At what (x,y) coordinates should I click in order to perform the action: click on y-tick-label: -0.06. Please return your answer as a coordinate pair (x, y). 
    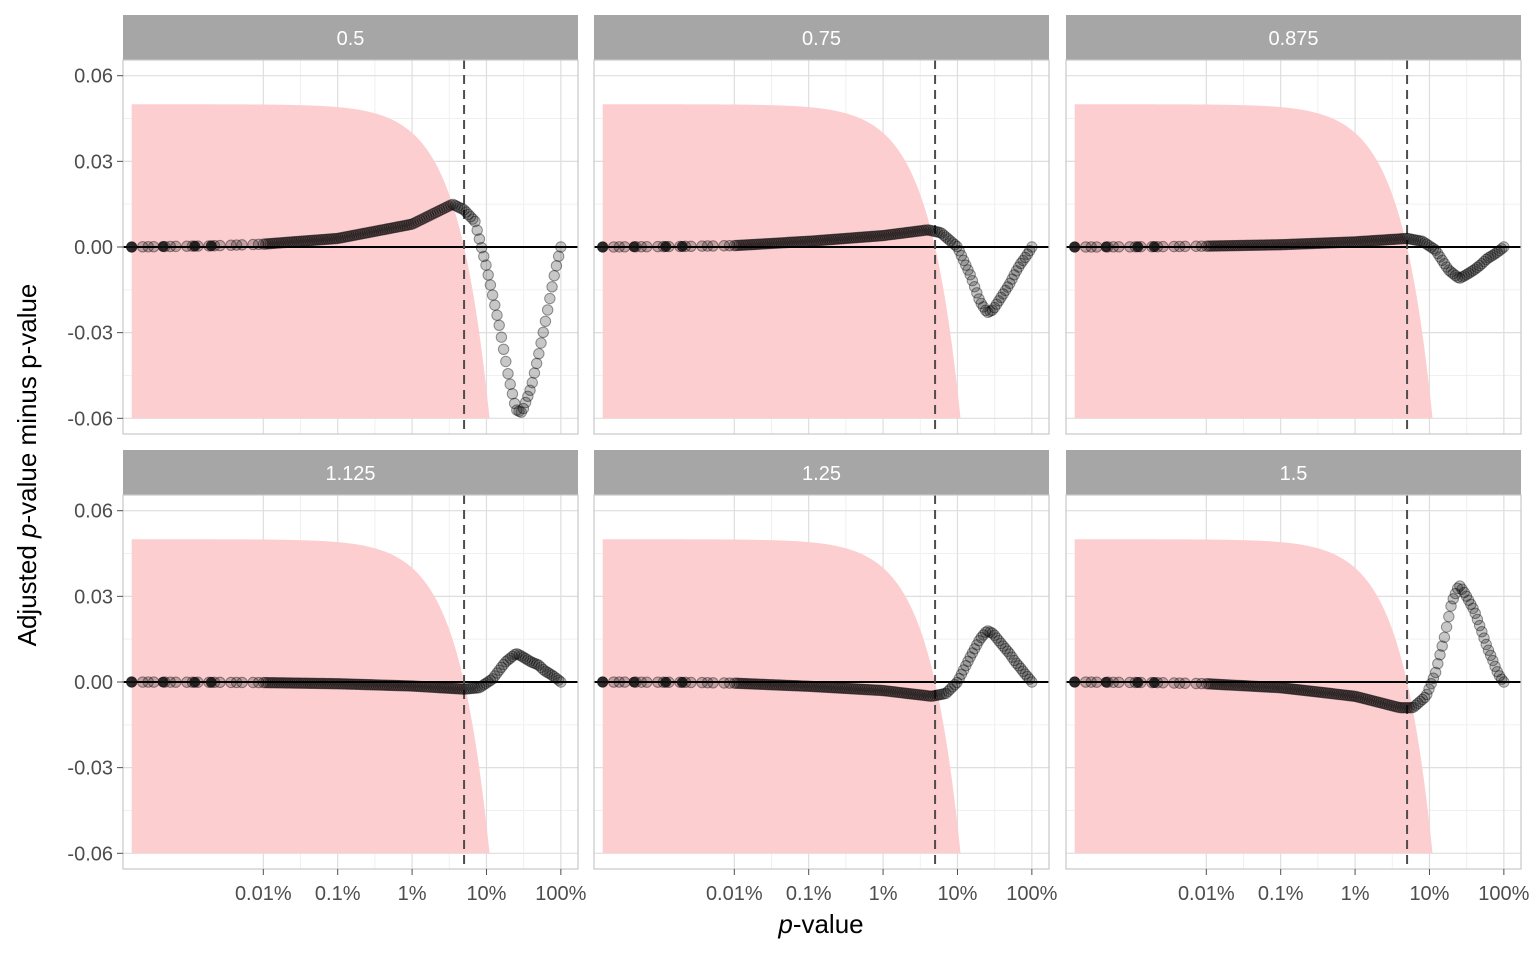
    Looking at the image, I should click on (90, 854).